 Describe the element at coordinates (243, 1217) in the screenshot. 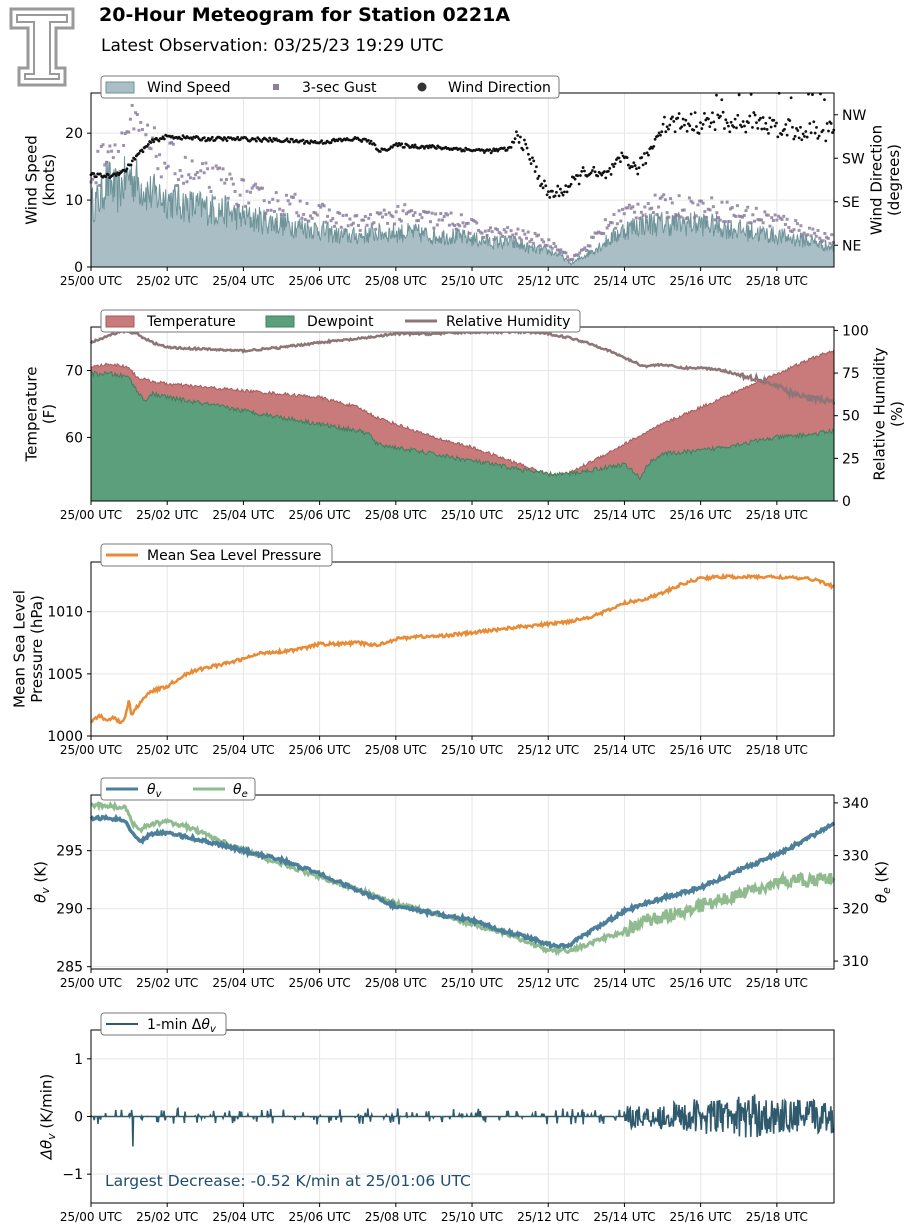

I see `x-tick-label: 25/04 UTC` at that location.